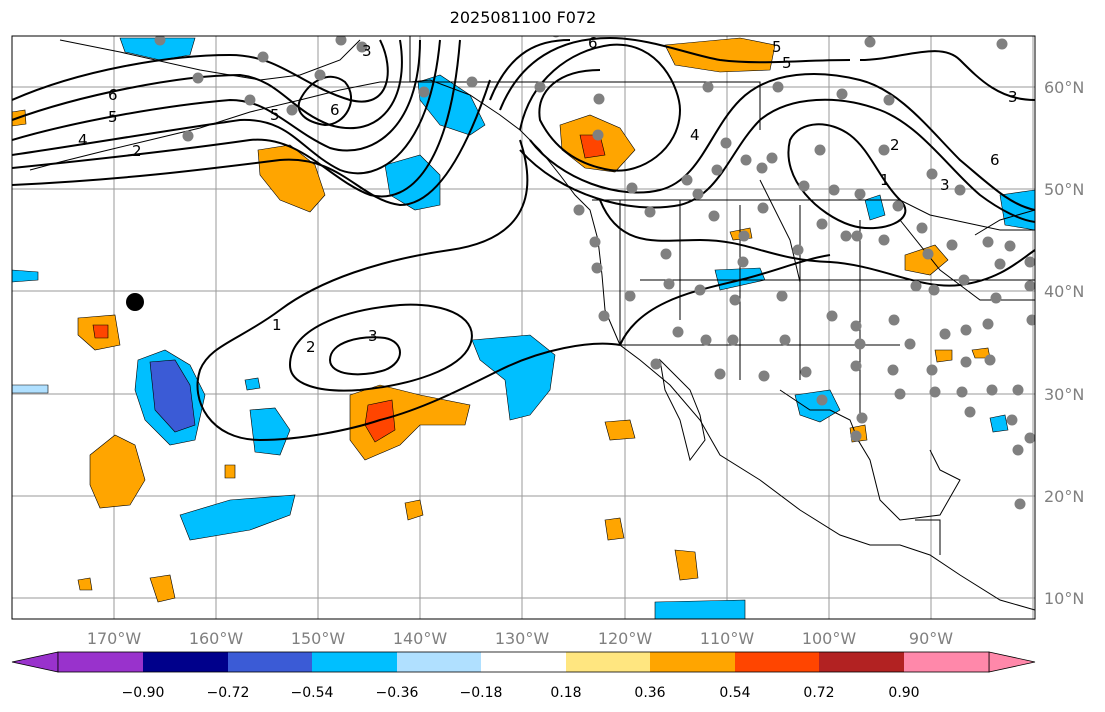 This screenshot has width=1105, height=712. What do you see at coordinates (216, 638) in the screenshot?
I see `lon-label: 160°W` at bounding box center [216, 638].